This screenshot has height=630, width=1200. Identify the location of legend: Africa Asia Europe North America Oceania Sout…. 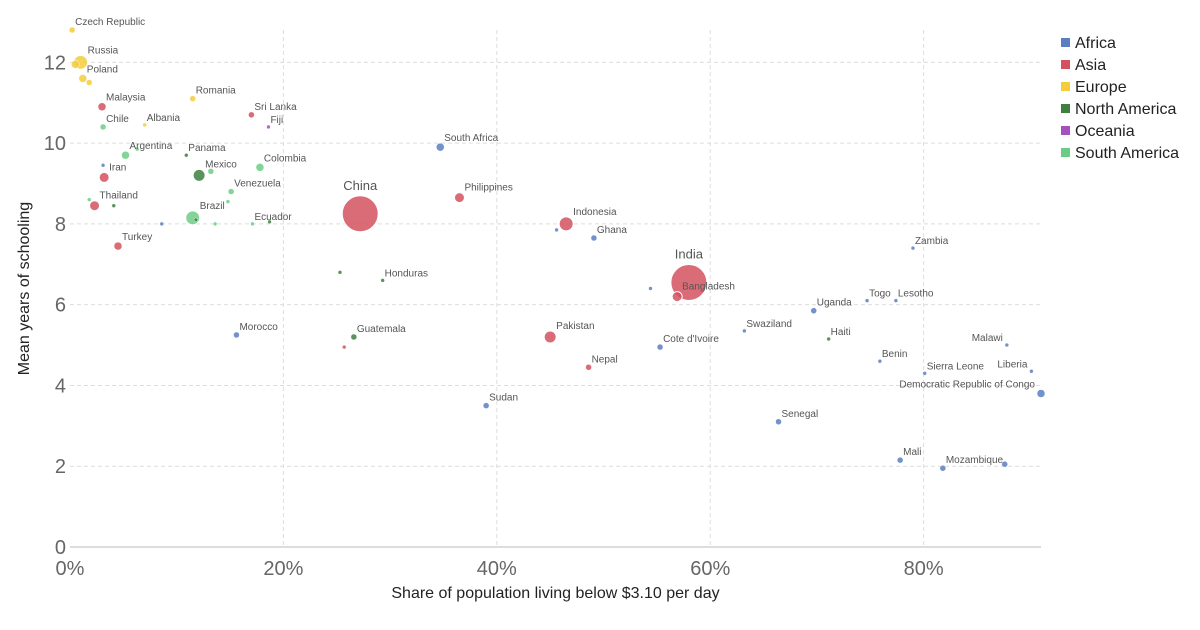
(1120, 98).